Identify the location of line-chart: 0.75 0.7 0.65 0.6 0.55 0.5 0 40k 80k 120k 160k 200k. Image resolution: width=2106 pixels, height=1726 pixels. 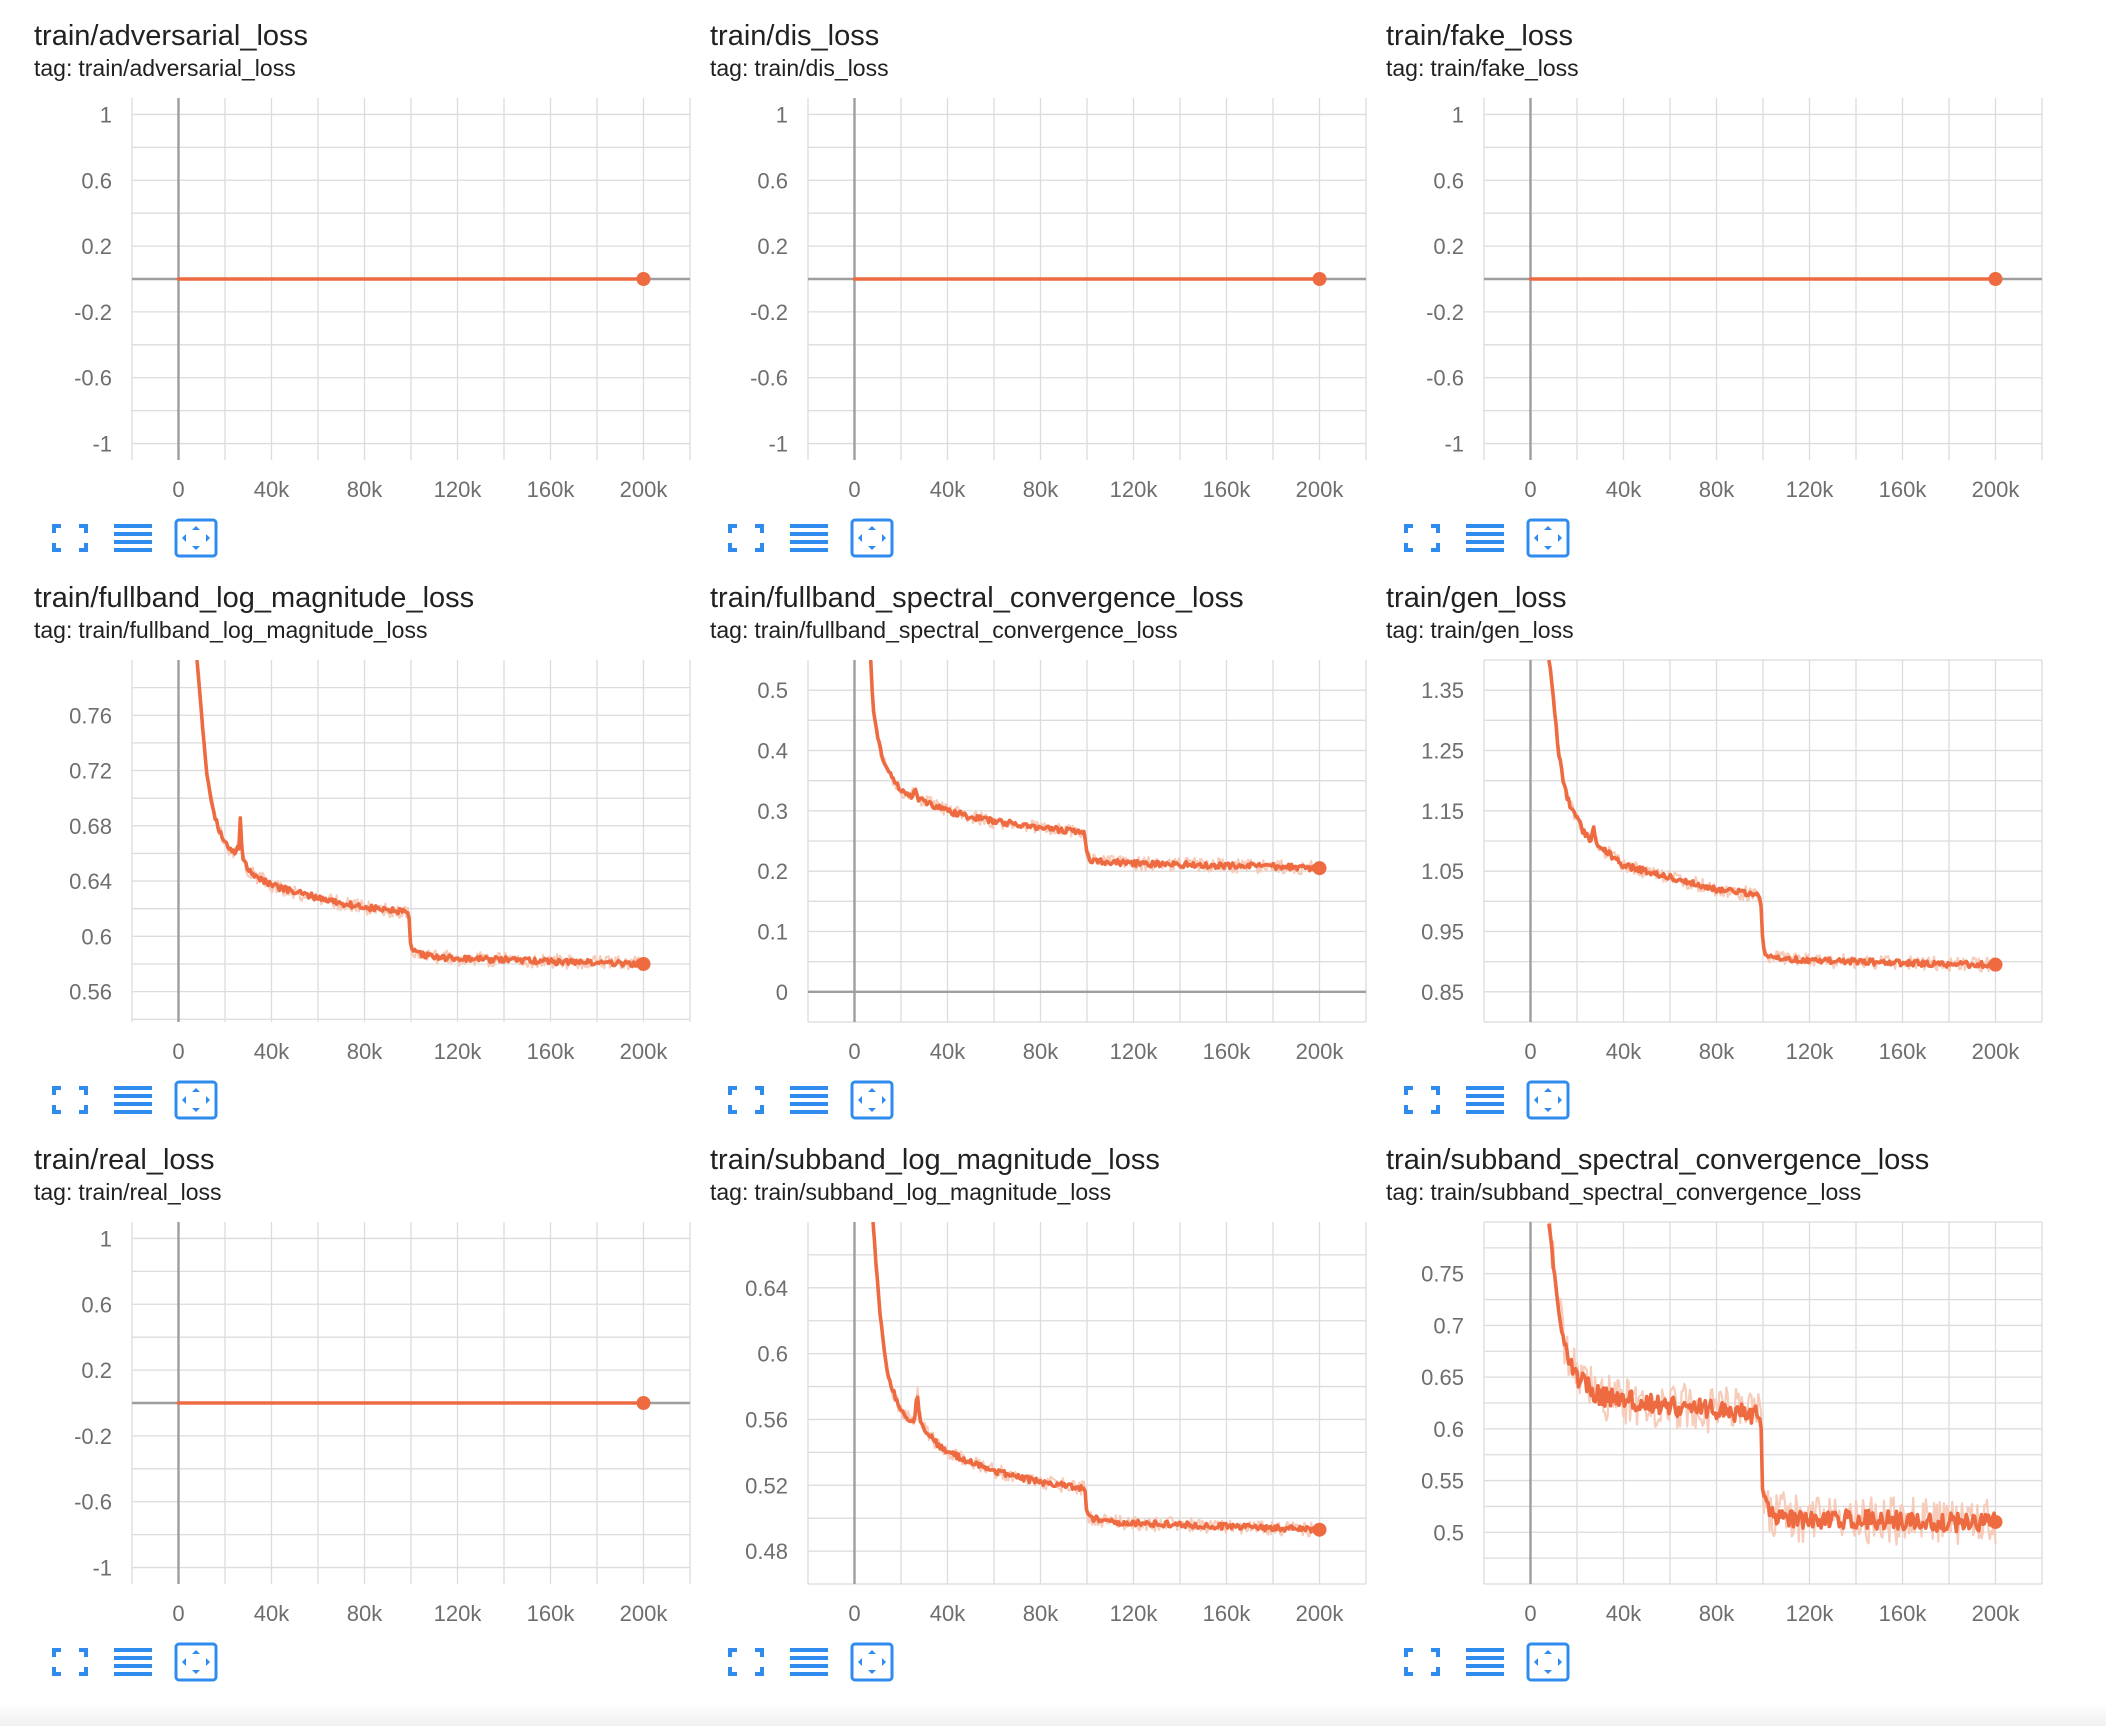
(1697, 1404).